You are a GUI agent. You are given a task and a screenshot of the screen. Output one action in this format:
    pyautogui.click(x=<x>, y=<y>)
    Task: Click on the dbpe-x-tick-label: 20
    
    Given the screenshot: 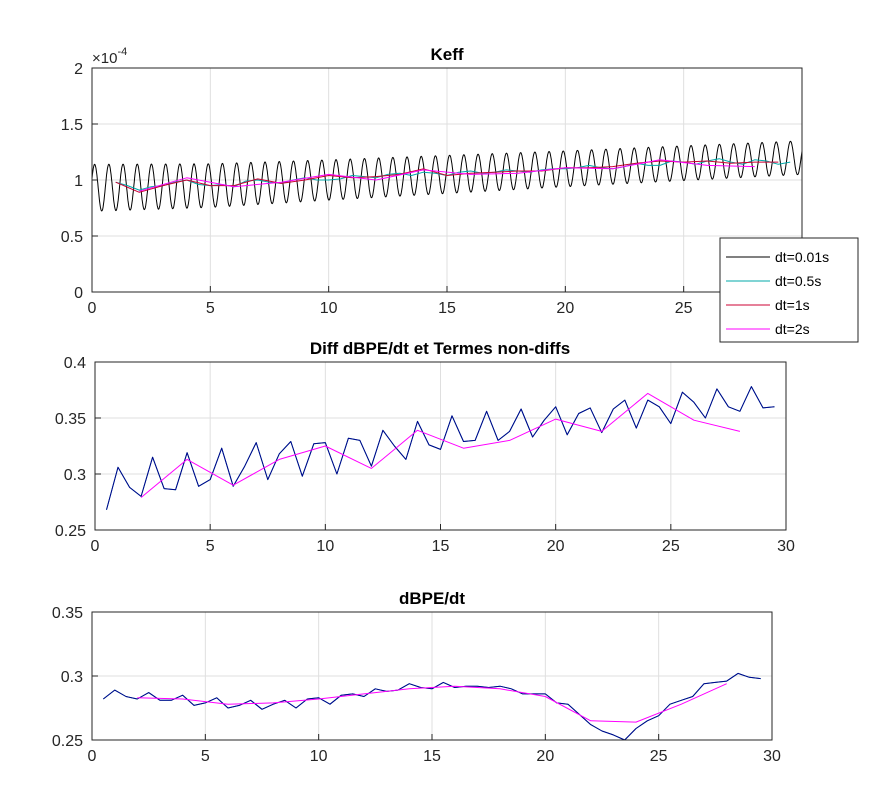 What is the action you would take?
    pyautogui.click(x=545, y=756)
    